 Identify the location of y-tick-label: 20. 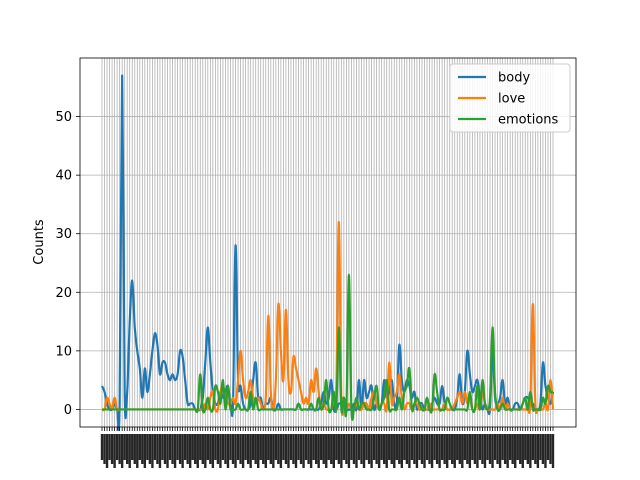
(63, 293).